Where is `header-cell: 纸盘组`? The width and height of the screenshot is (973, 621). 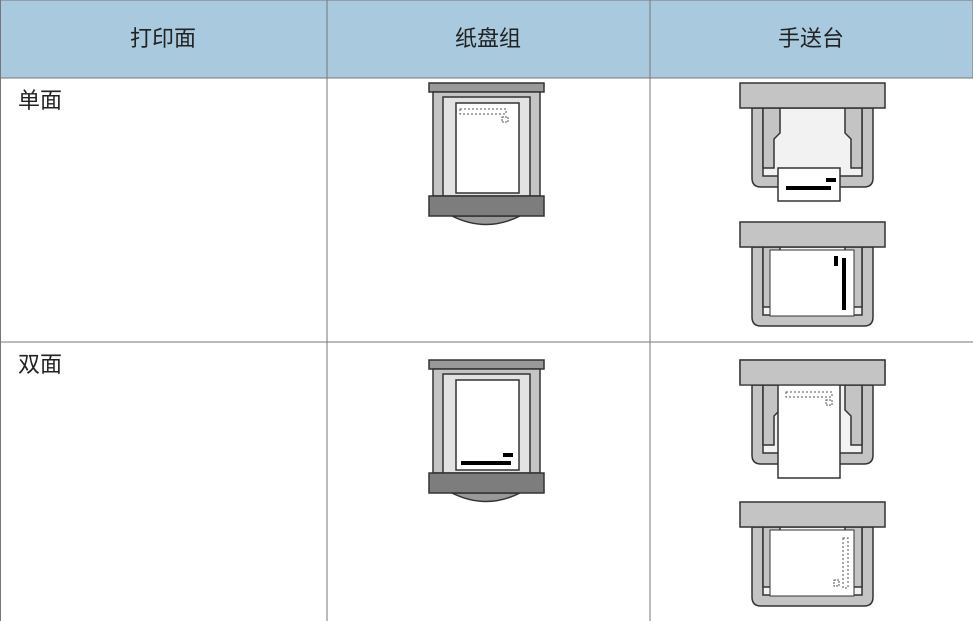
header-cell: 纸盘组 is located at coordinates (488, 39).